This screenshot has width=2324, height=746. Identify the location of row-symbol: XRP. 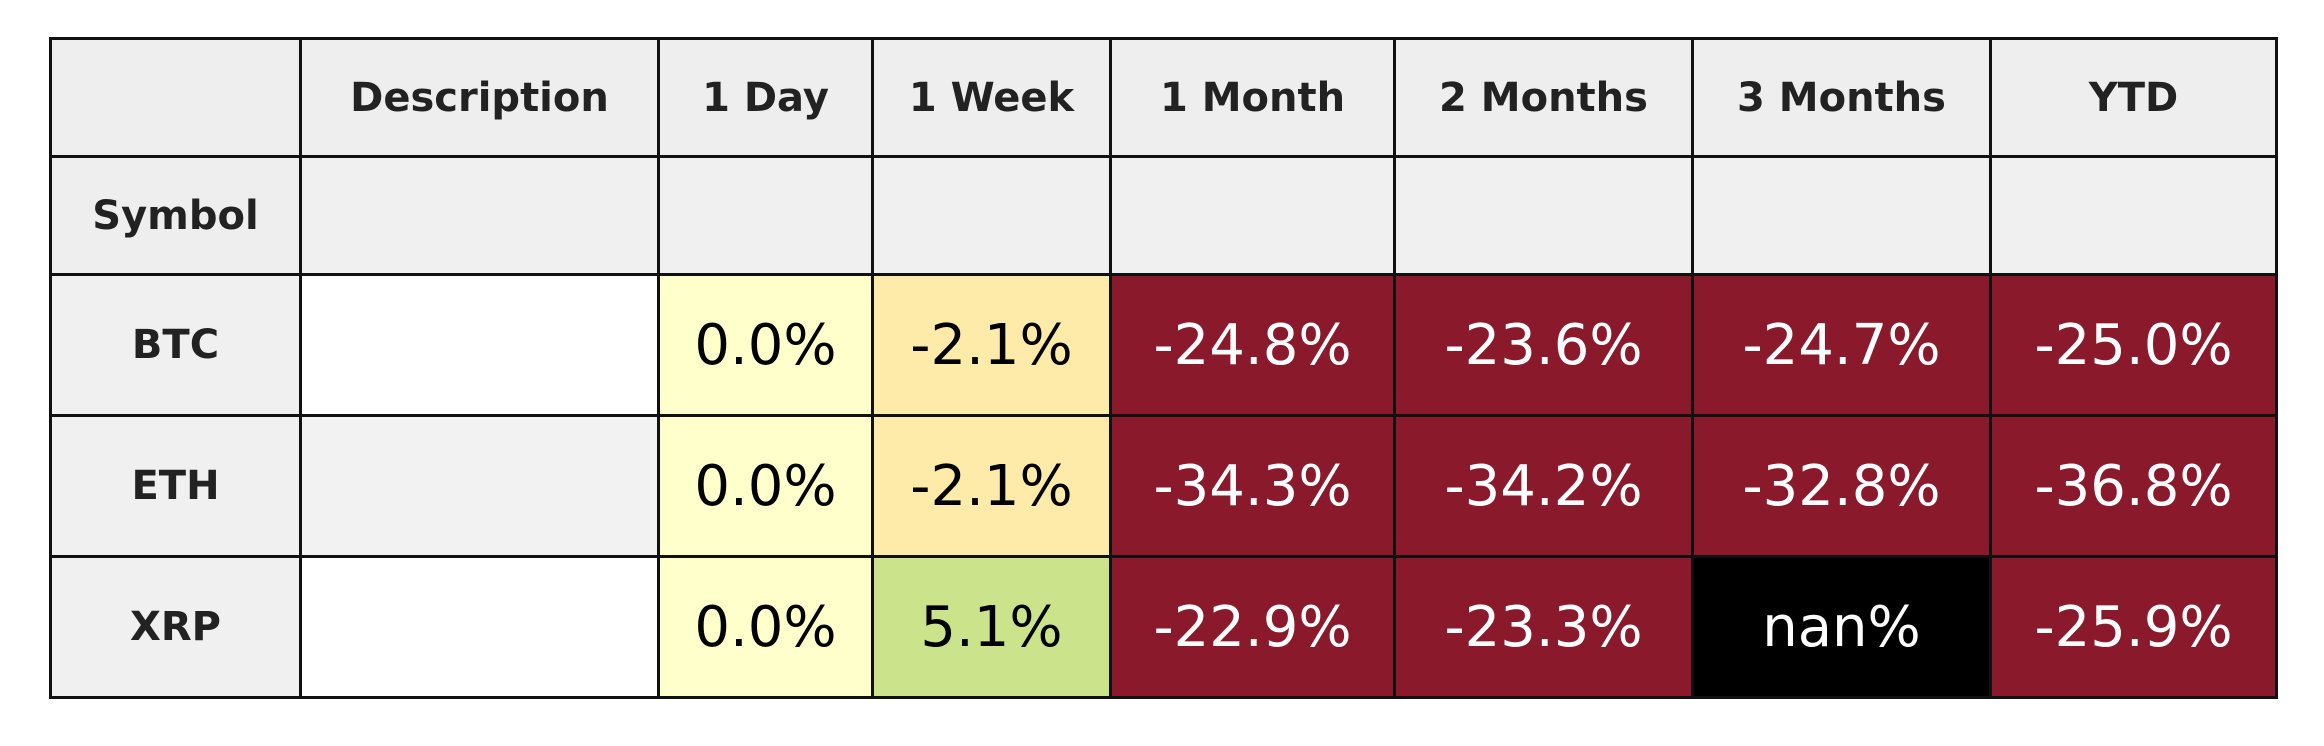
(175, 627).